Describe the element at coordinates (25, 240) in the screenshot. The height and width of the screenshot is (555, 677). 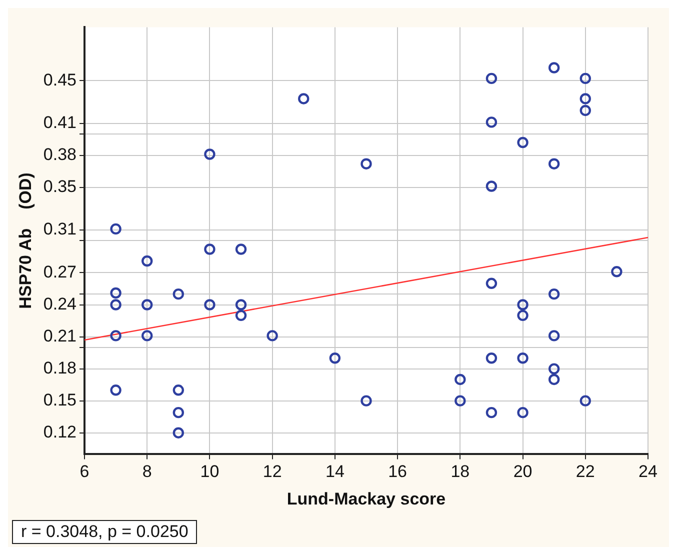
I see `y-axis-title: HSP70 Ab (OD)` at that location.